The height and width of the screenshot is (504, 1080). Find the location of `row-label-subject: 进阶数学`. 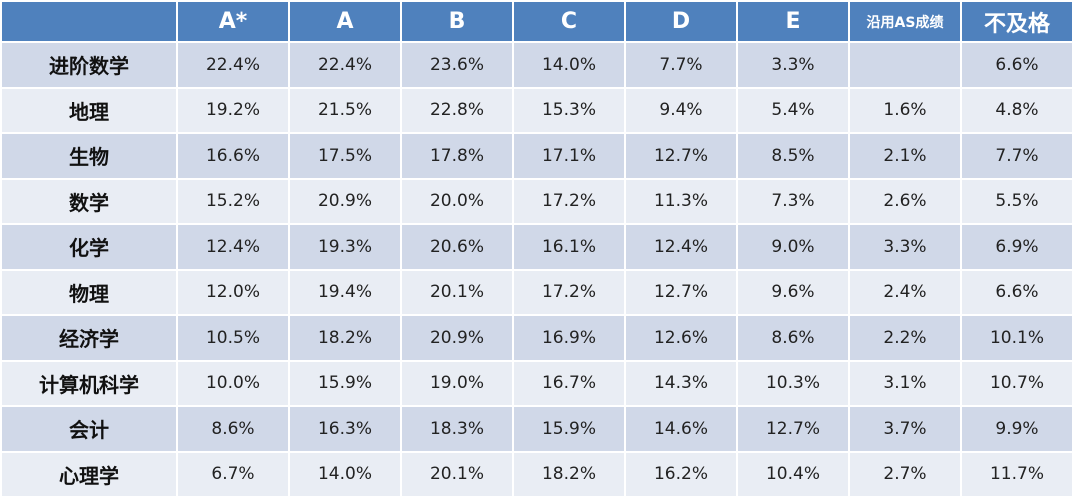

row-label-subject: 进阶数学 is located at coordinates (89, 65).